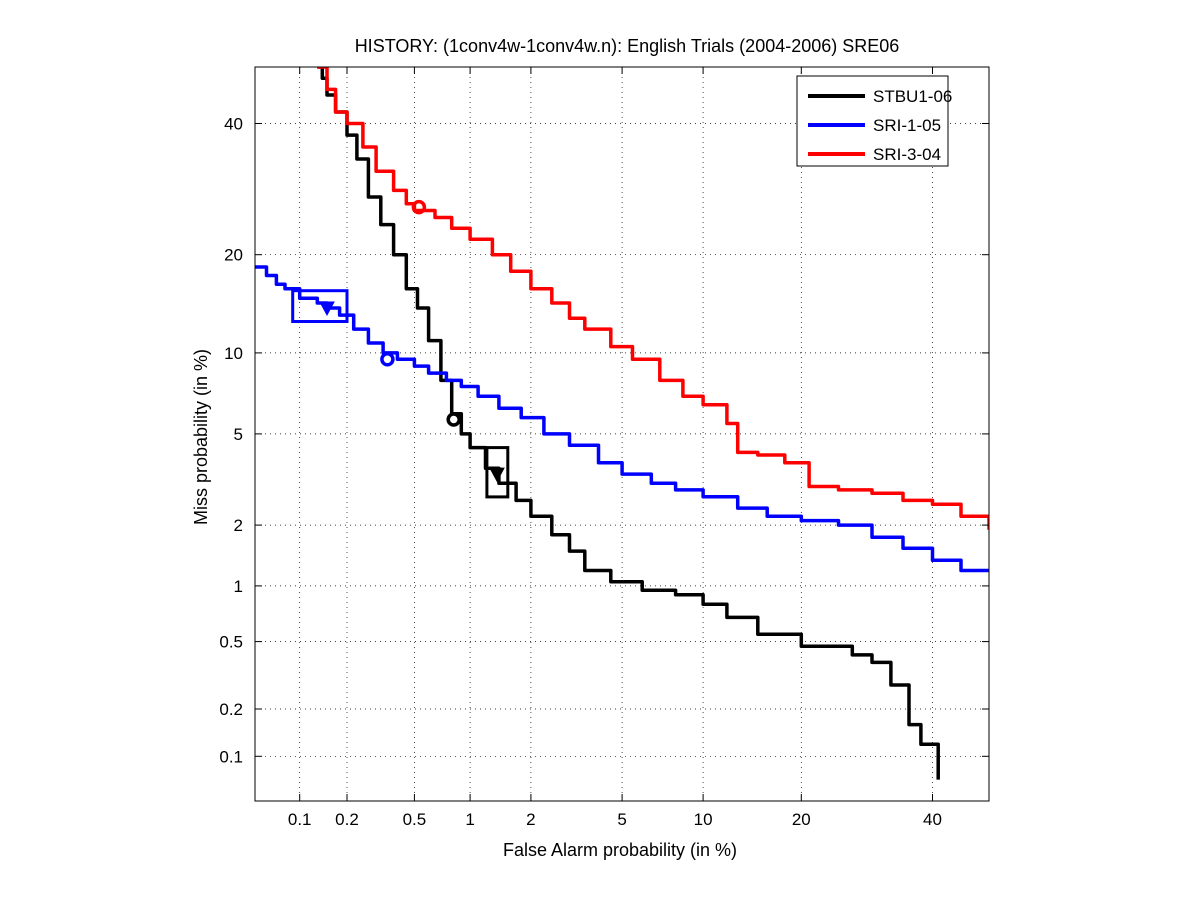 The image size is (1201, 900). What do you see at coordinates (238, 586) in the screenshot?
I see `y-tick-label: 1` at bounding box center [238, 586].